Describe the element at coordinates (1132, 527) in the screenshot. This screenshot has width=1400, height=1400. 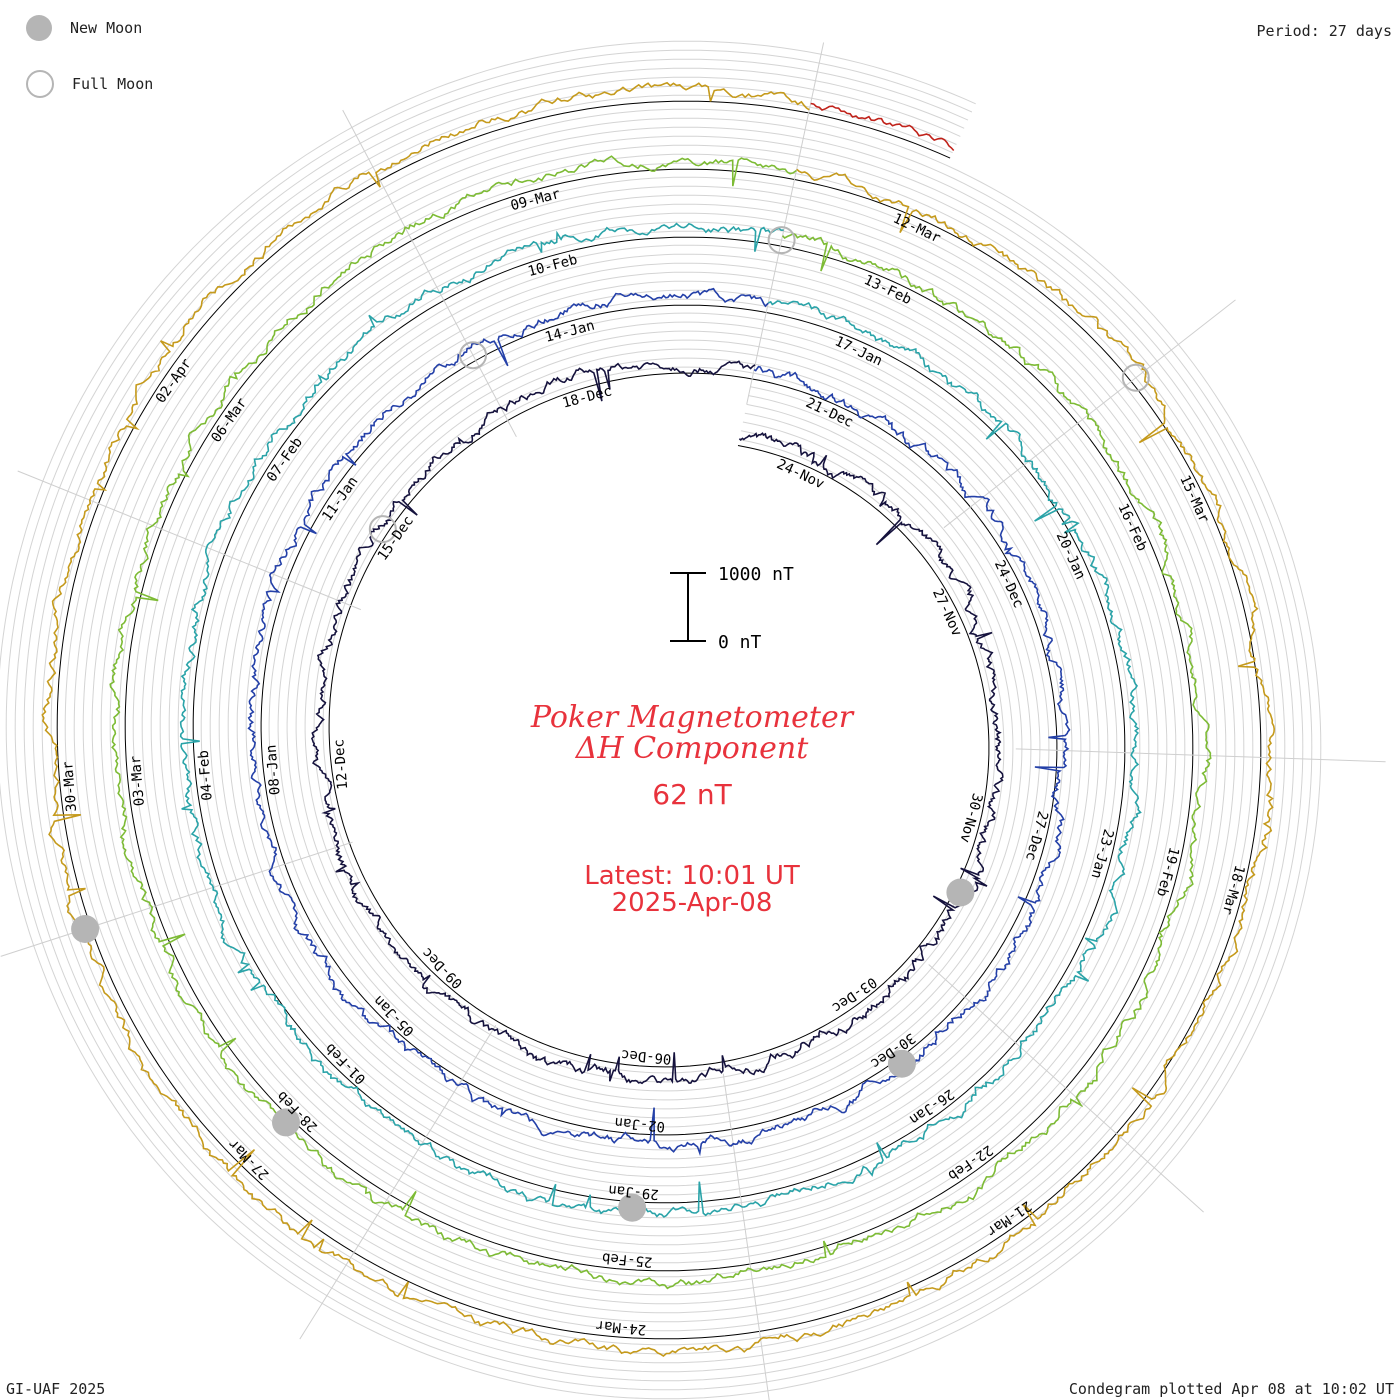
I see `date-tick-label: 16-Feb` at that location.